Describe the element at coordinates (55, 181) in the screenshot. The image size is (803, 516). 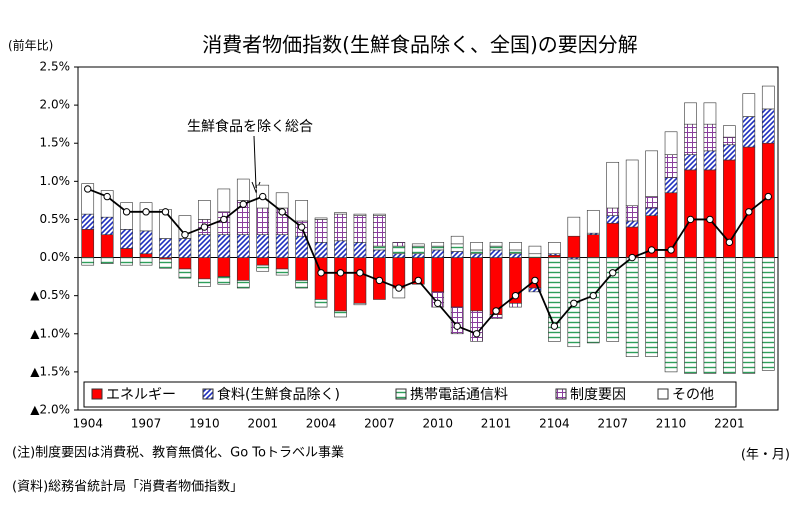
I see `y-tick-label: 1.0%` at that location.